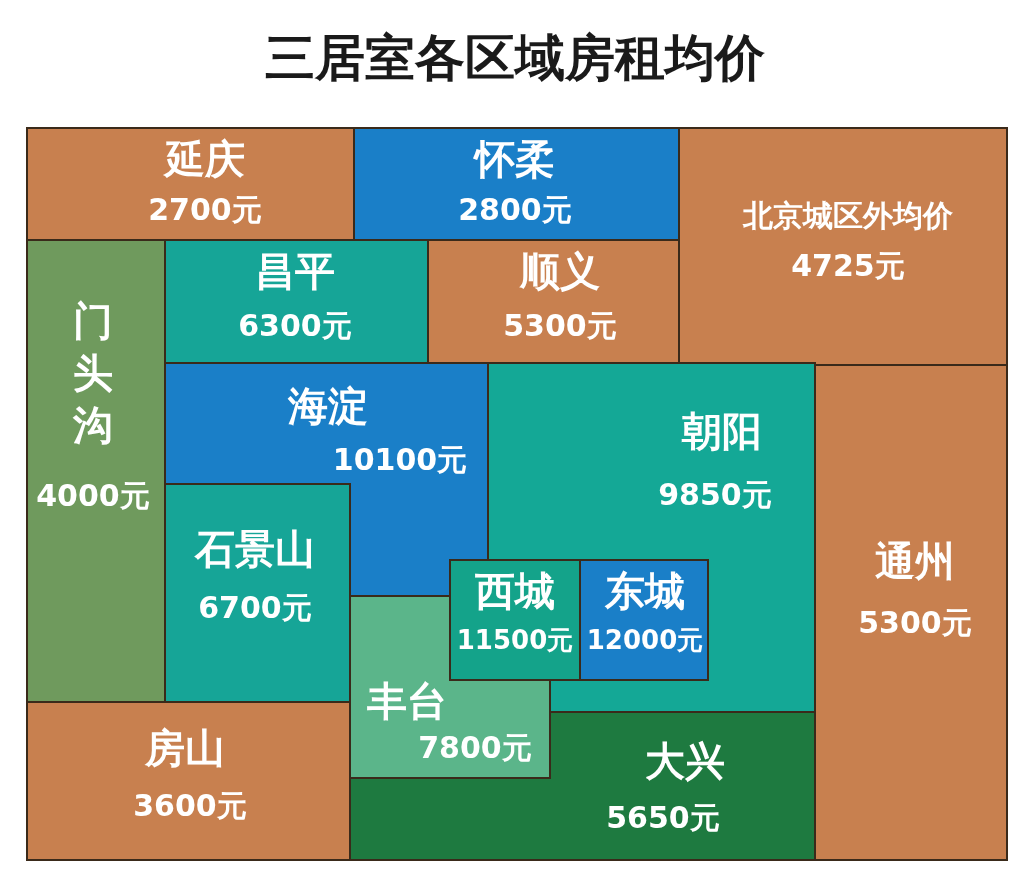 The height and width of the screenshot is (887, 1032). Describe the element at coordinates (721, 431) in the screenshot. I see `category-label: 朝阳` at that location.